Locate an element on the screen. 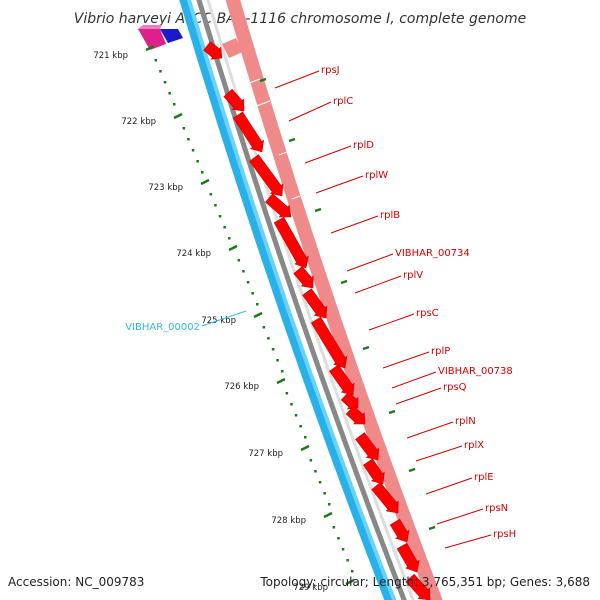 Image resolution: width=600 pixels, height=600 pixels. tick-label: 726 kbp is located at coordinates (241, 387).